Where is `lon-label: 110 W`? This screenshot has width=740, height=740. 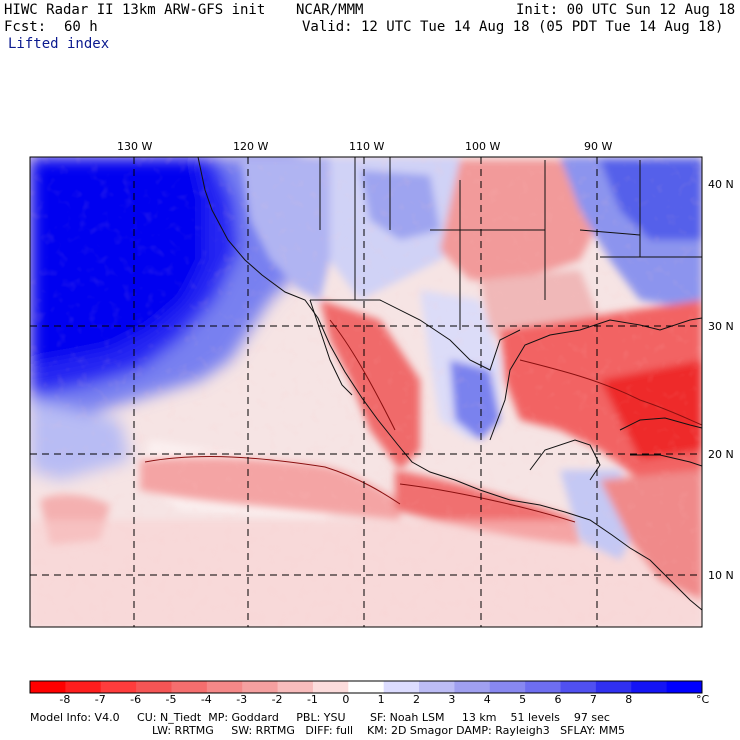 lon-label: 110 W is located at coordinates (367, 146).